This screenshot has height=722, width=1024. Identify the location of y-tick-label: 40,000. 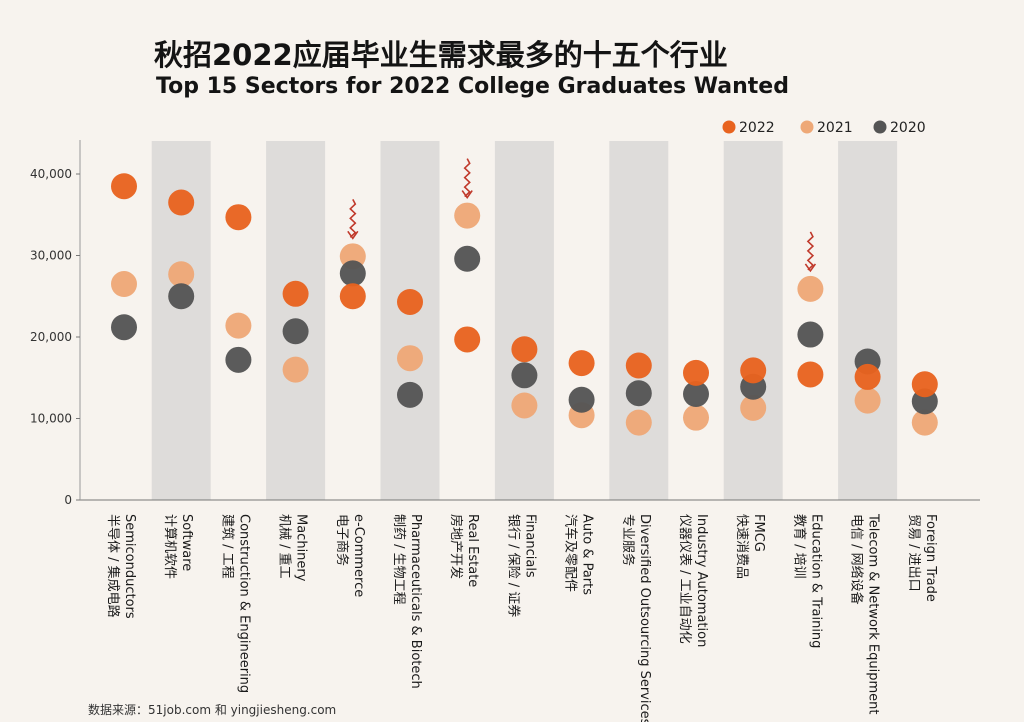
(51, 174).